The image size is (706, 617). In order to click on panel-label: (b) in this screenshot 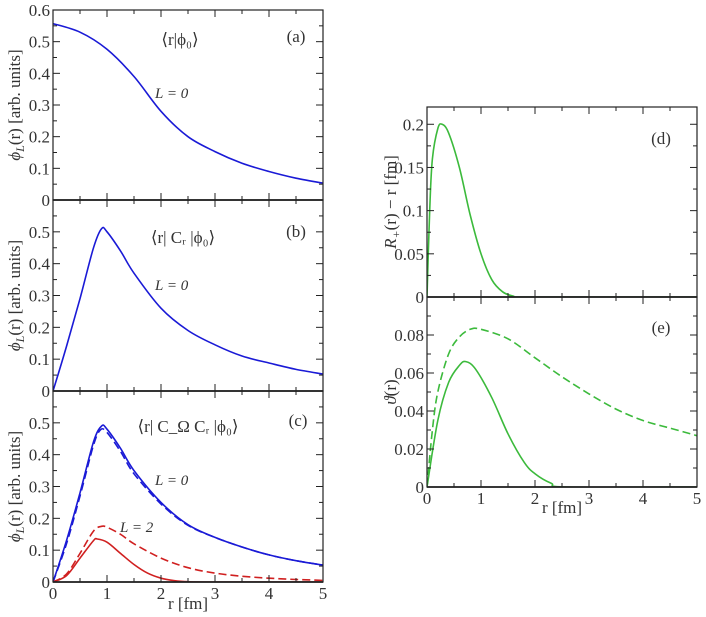, I will do `click(296, 231)`.